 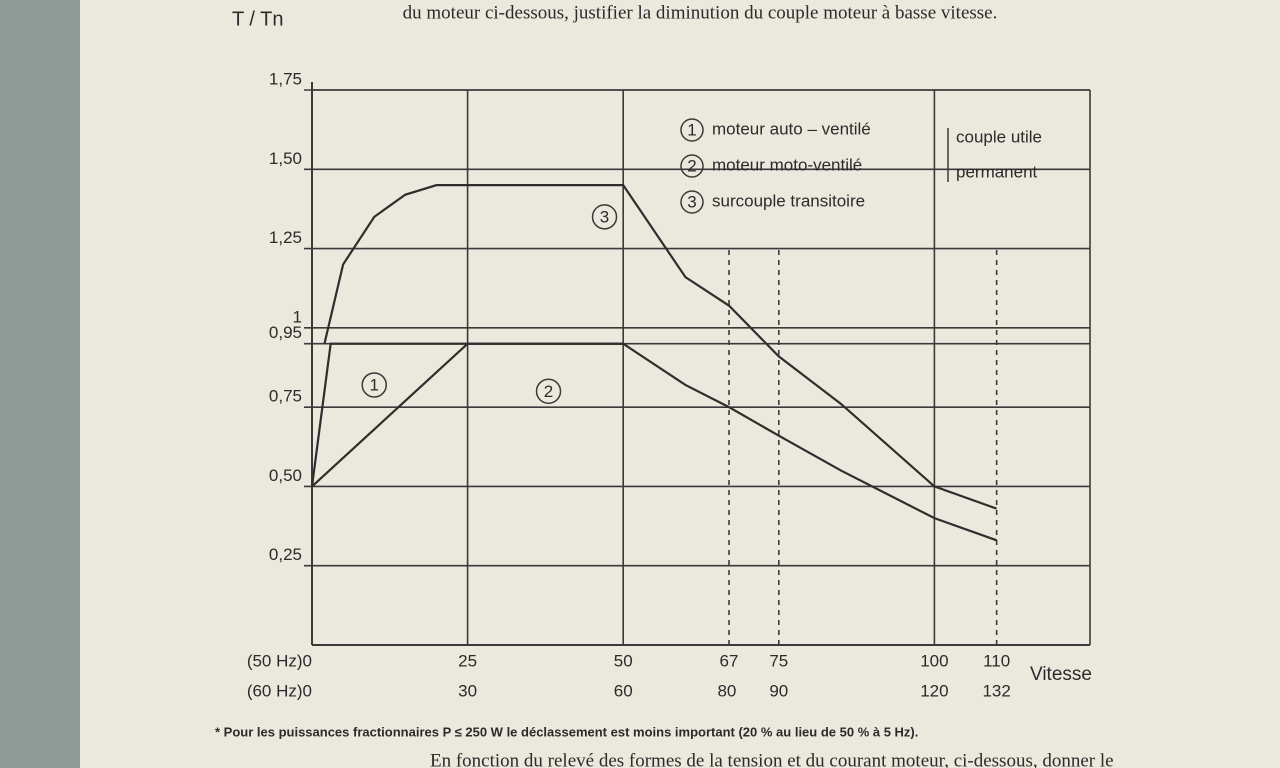 I want to click on legend-number: 3, so click(x=691, y=201).